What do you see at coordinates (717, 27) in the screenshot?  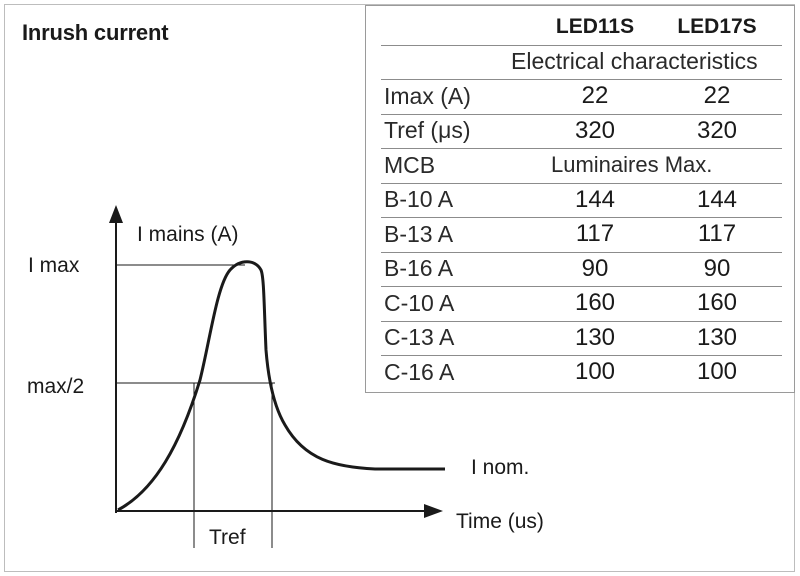 I see `header-led17s: LED17S` at bounding box center [717, 27].